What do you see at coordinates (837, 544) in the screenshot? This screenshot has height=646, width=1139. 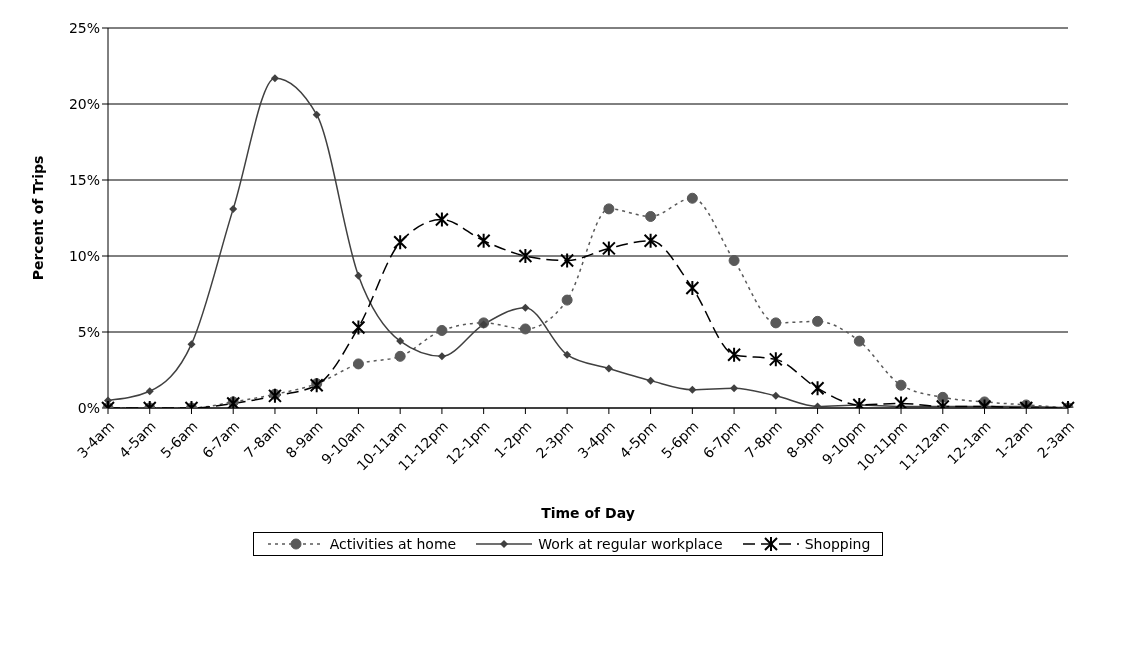 I see `legend-label: Shopping` at bounding box center [837, 544].